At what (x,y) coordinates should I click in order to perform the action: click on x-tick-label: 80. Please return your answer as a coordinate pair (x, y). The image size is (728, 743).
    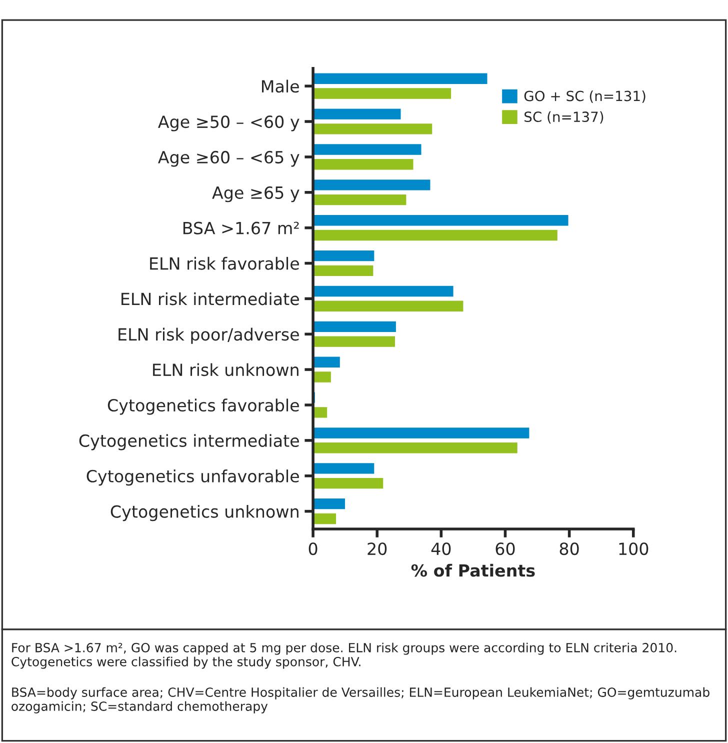
    Looking at the image, I should click on (569, 549).